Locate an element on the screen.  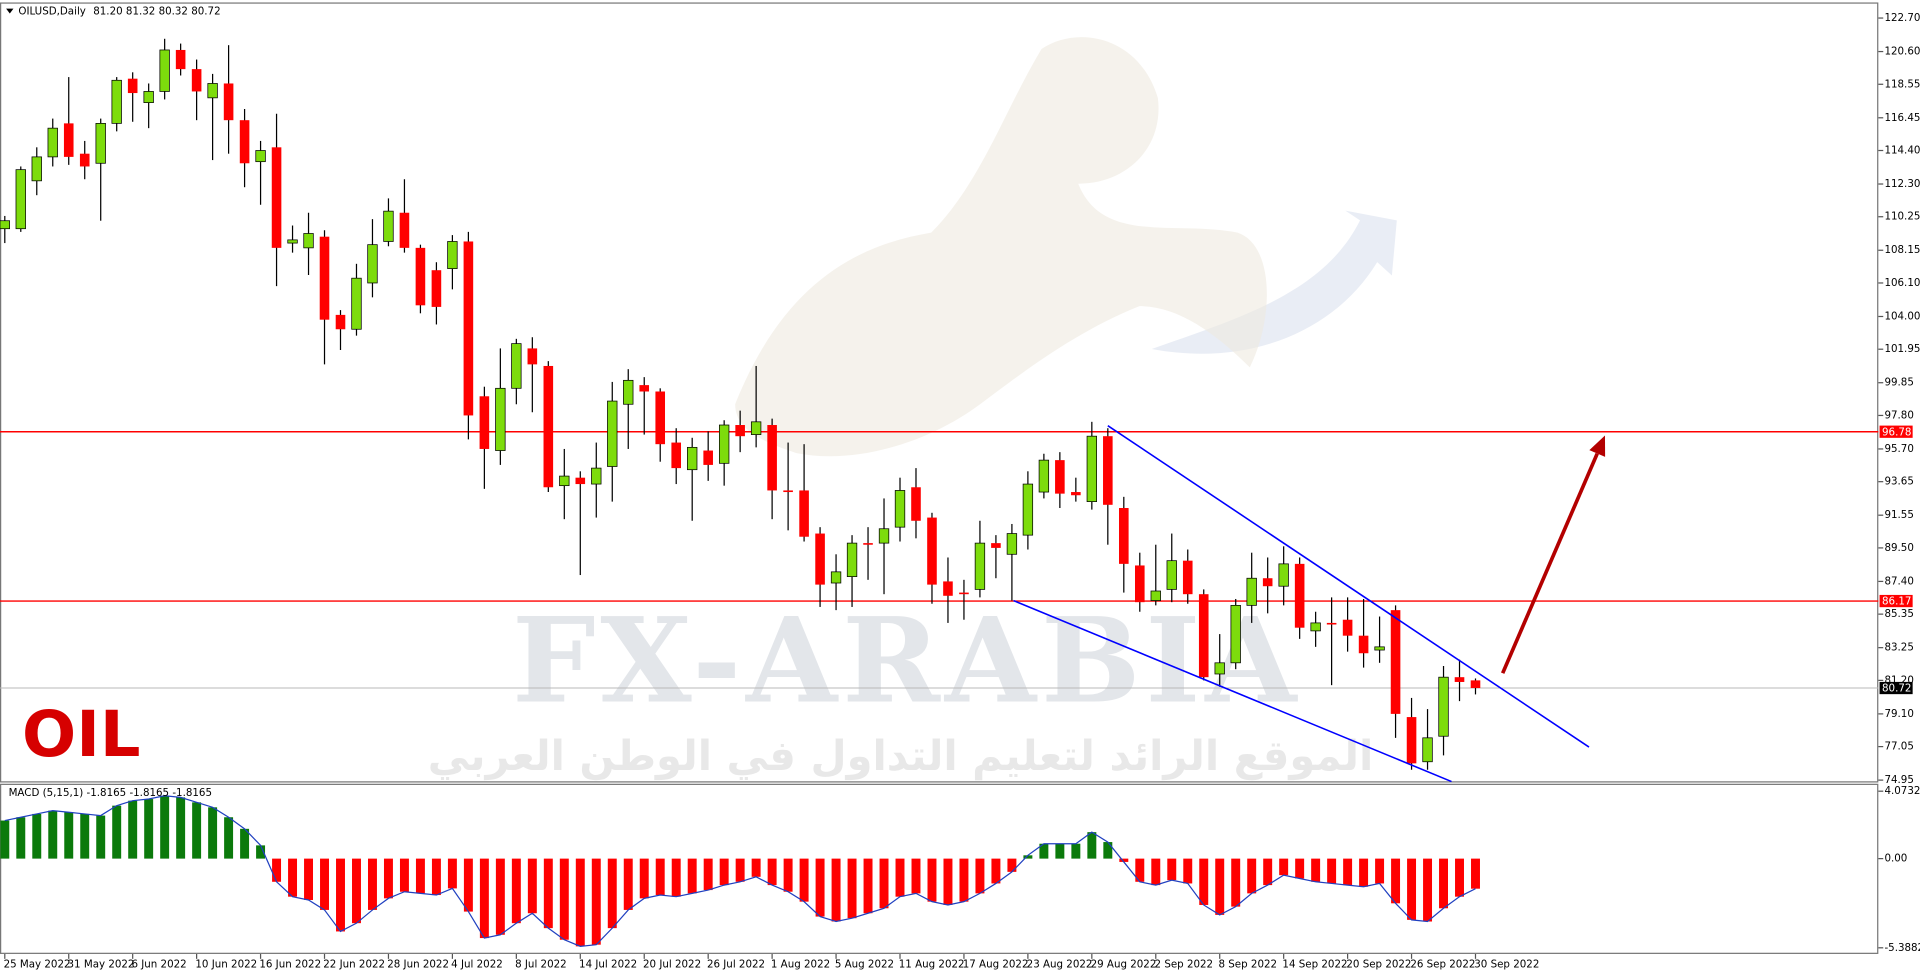
y-tick-label: 79.10 is located at coordinates (1898, 714).